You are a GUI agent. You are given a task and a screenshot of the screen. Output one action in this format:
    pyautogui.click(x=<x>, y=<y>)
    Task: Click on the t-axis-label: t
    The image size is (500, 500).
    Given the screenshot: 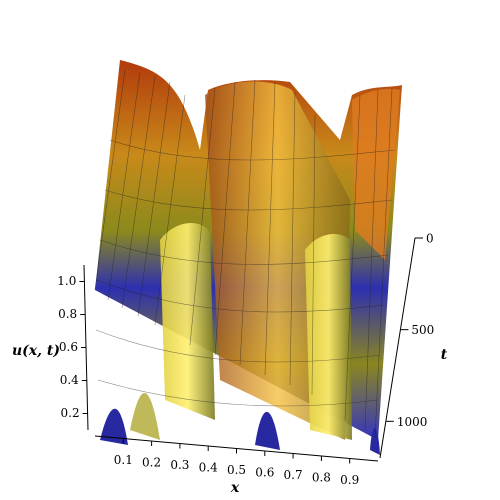 What is the action you would take?
    pyautogui.click(x=444, y=355)
    